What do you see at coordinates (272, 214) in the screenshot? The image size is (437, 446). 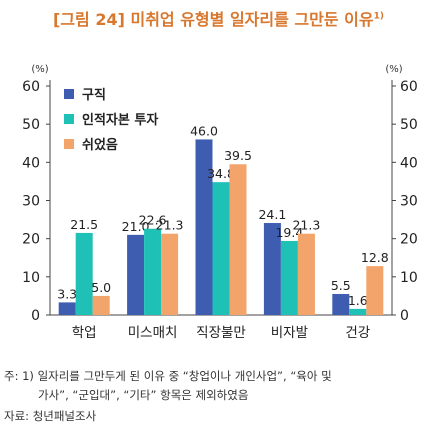 I see `data-label: 24.1` at bounding box center [272, 214].